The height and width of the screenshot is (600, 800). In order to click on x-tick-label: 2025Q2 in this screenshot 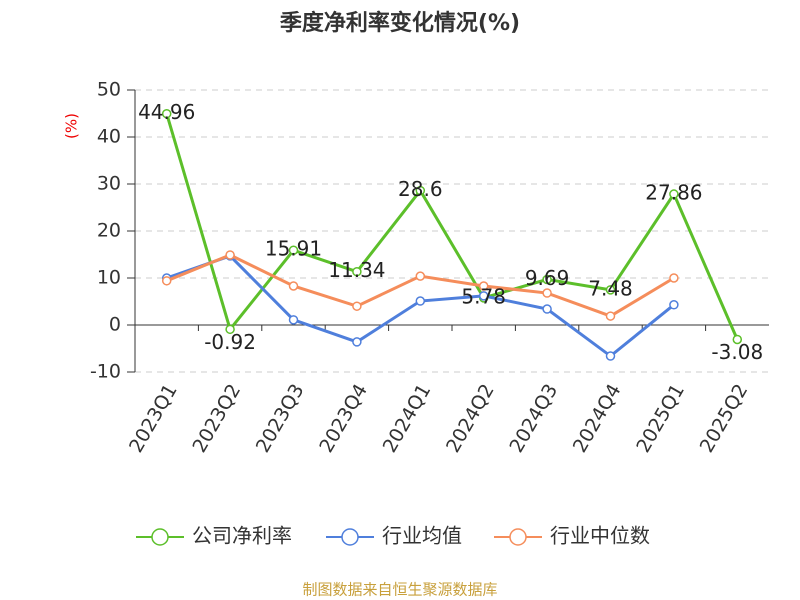, I will do `click(724, 418)`.